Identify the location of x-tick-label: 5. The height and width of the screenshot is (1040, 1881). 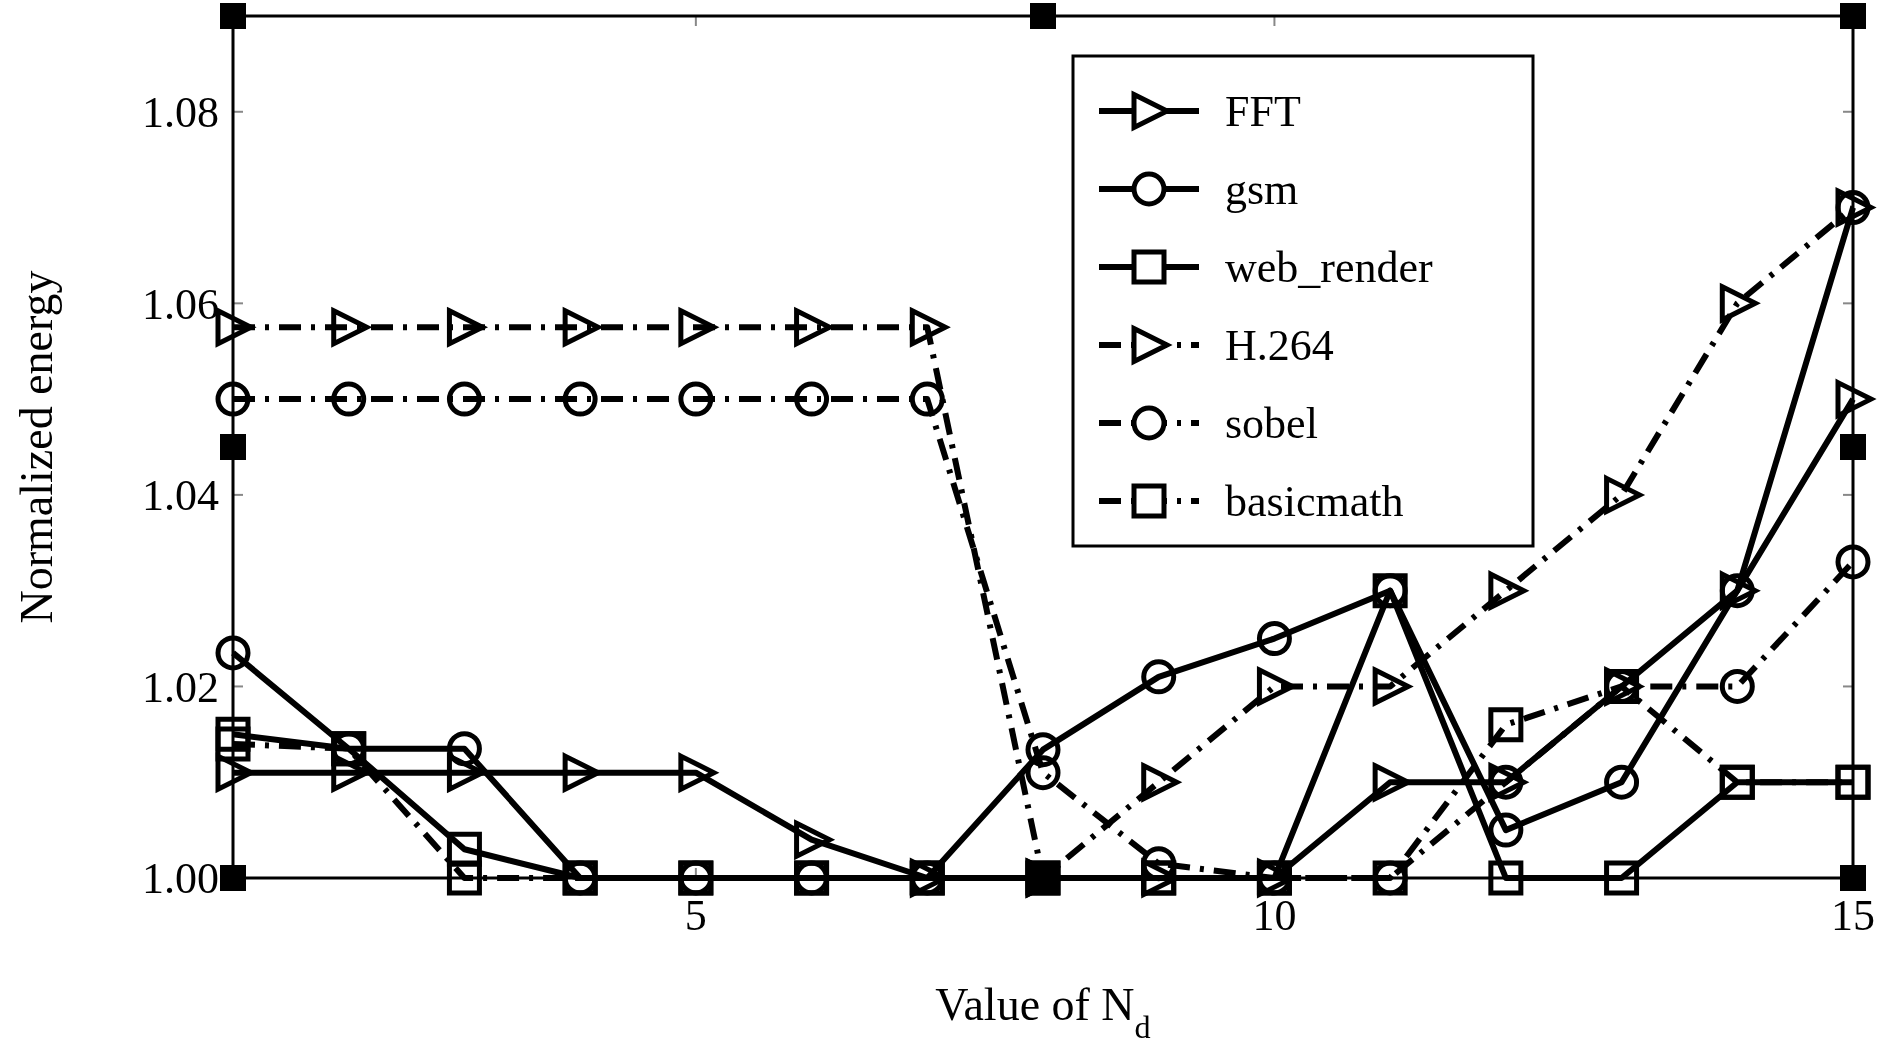
(695, 915).